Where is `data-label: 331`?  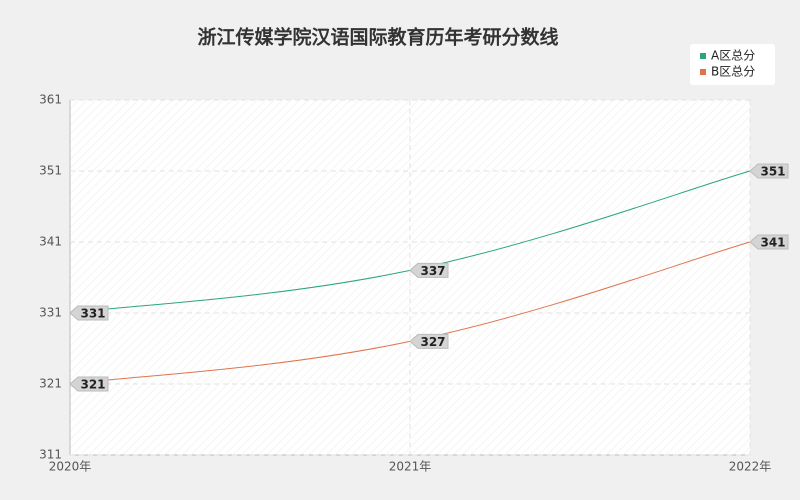
data-label: 331 is located at coordinates (92, 314).